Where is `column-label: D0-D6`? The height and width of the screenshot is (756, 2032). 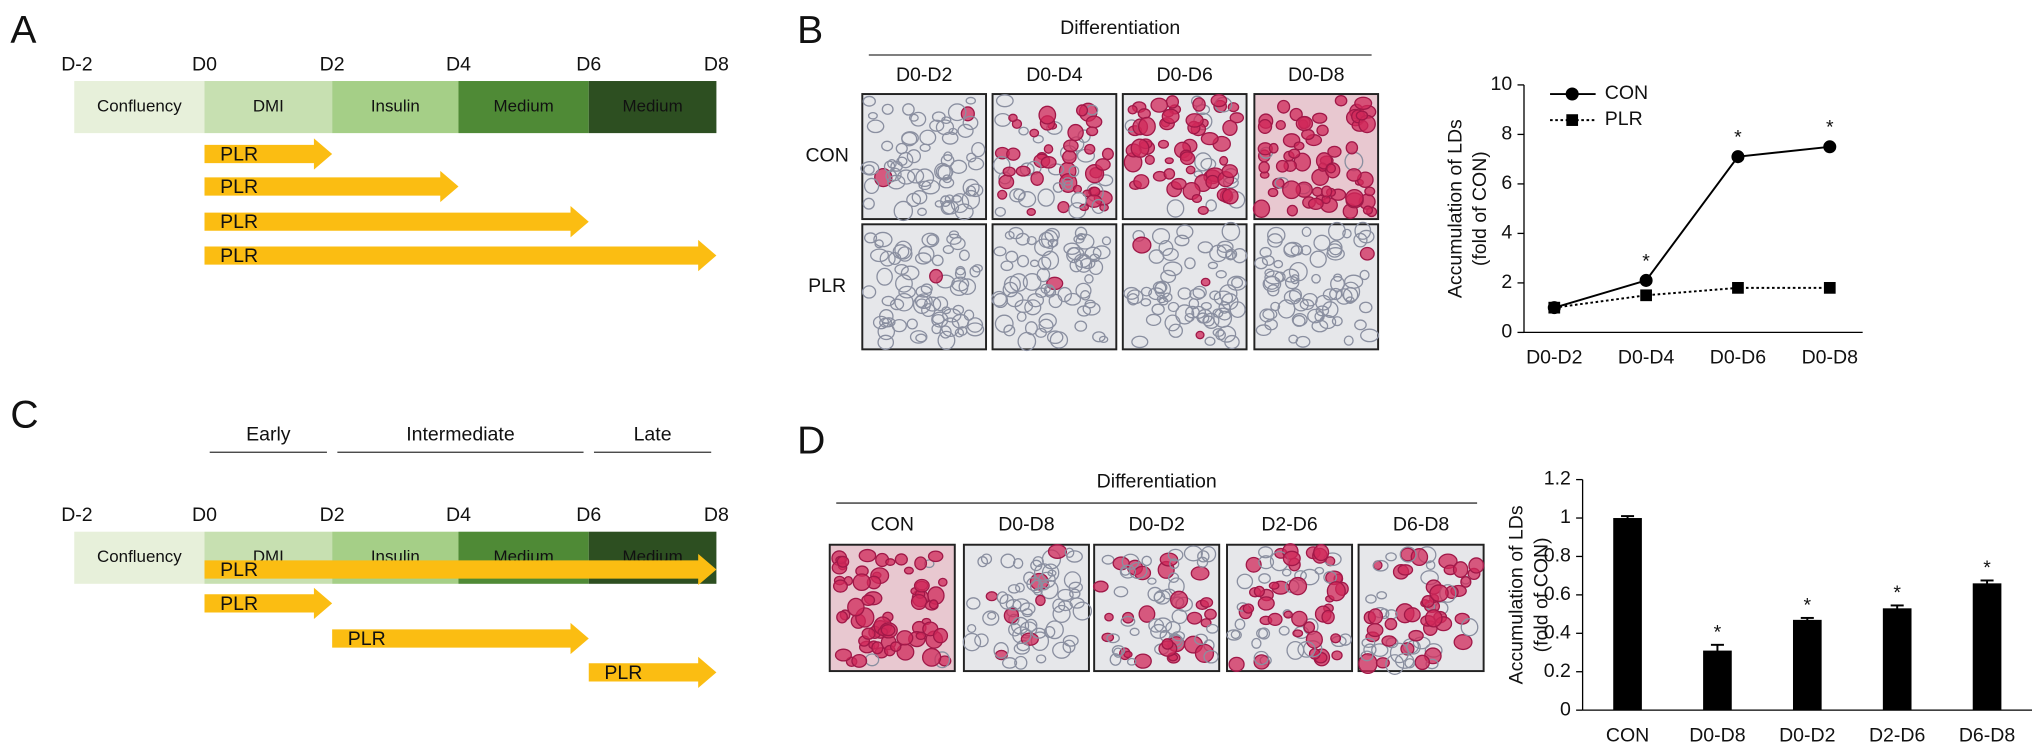 column-label: D0-D6 is located at coordinates (1184, 75).